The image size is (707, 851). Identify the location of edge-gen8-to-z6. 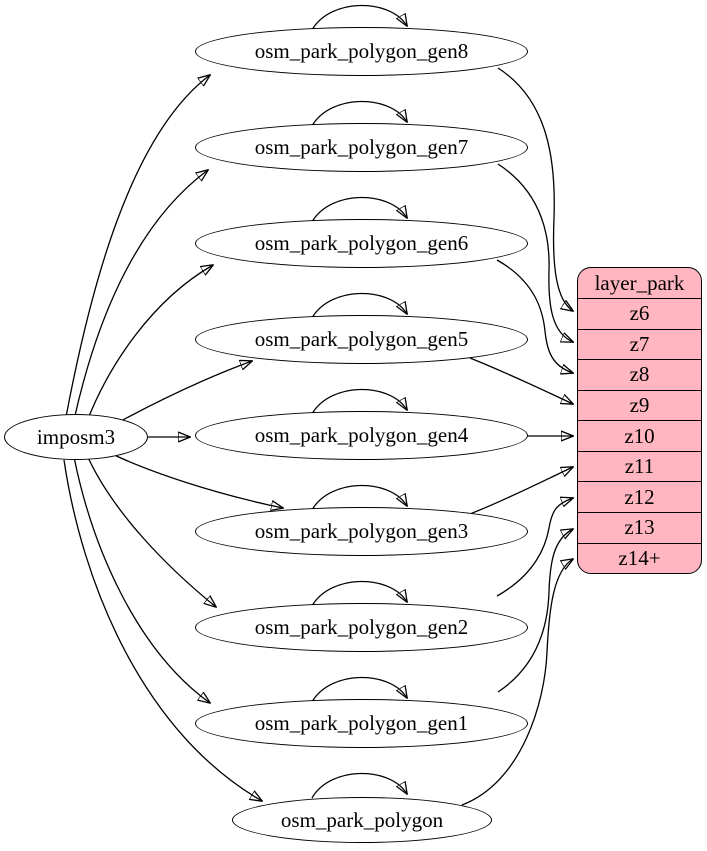
(535, 189).